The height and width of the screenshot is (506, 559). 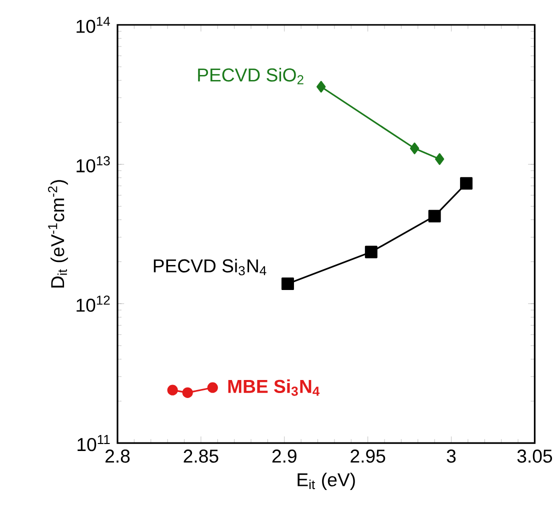 I want to click on x-tick-label: 3.05, so click(x=534, y=456).